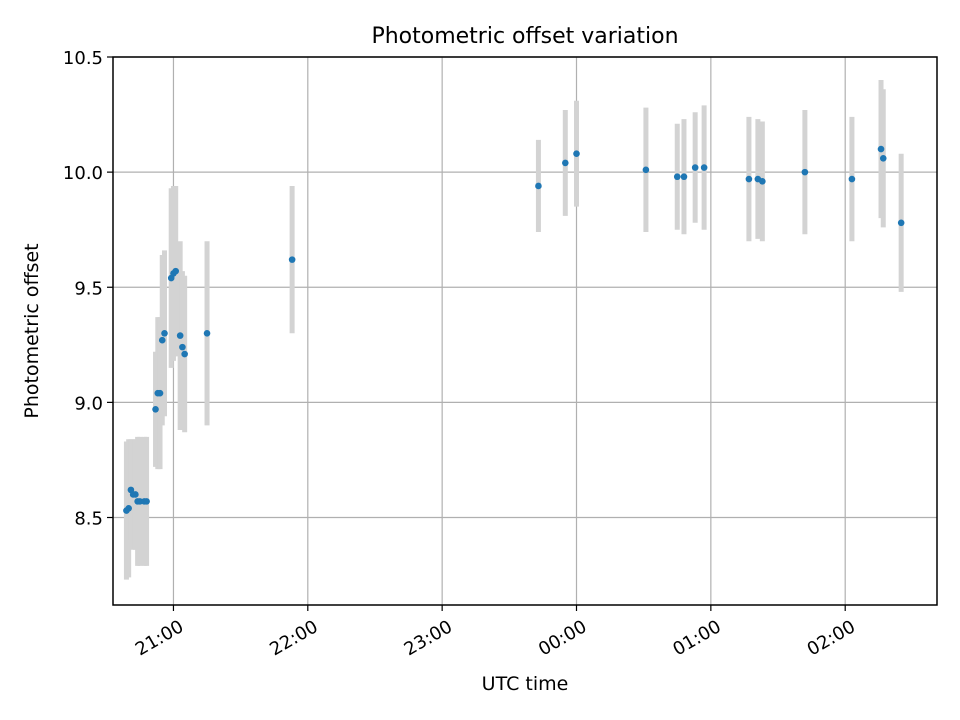 This screenshot has width=960, height=720. I want to click on y-axis-label: Photometric offset, so click(32, 330).